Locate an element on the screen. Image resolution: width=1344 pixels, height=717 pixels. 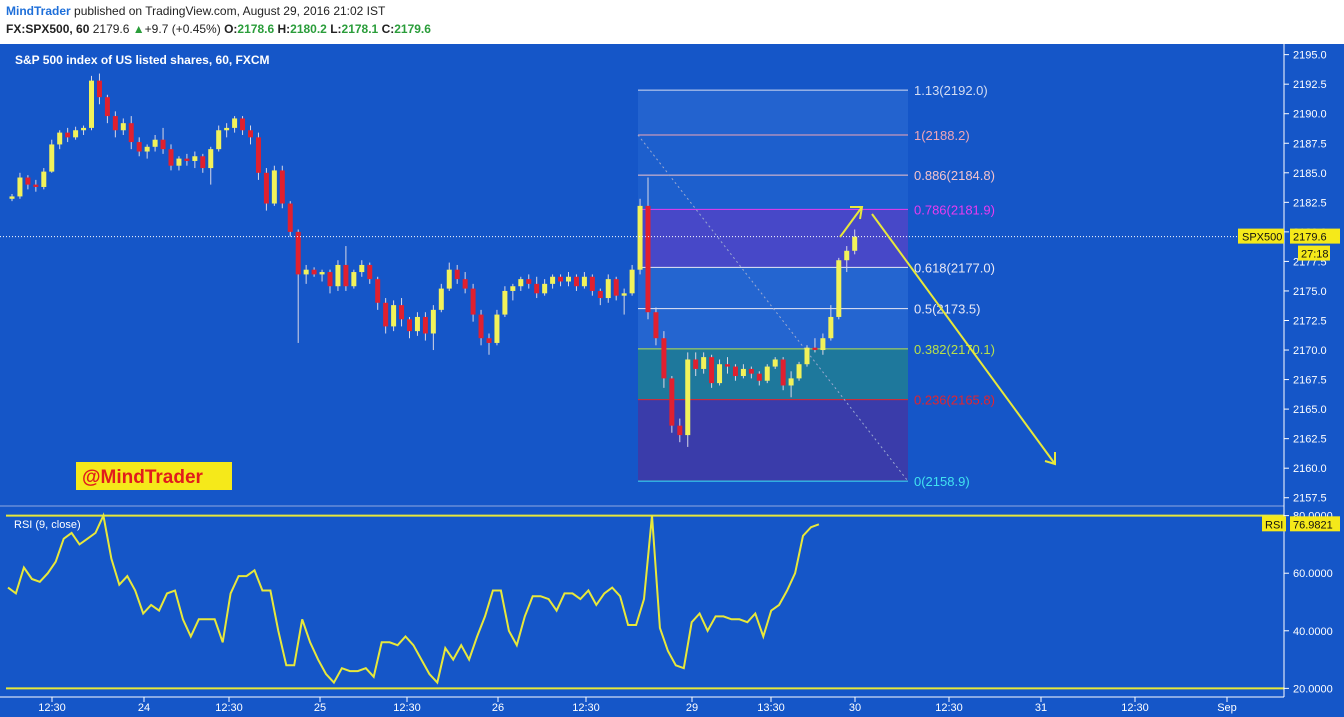
author-link: MindTrader is located at coordinates (38, 11).